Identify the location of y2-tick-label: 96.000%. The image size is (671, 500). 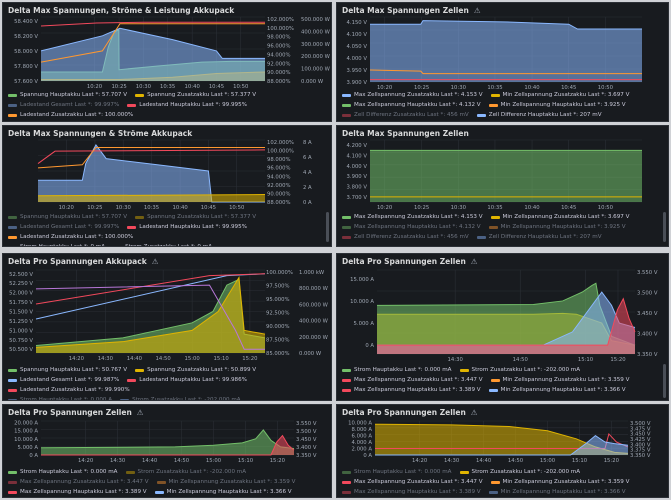
(279, 169).